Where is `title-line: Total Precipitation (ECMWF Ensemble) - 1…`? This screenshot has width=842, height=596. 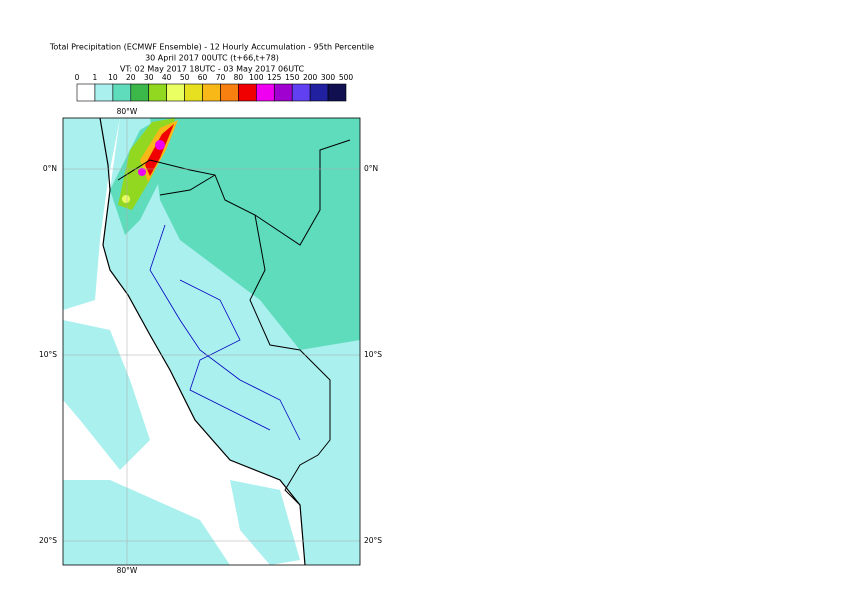
title-line: Total Precipitation (ECMWF Ensemble) - 1… is located at coordinates (211, 47).